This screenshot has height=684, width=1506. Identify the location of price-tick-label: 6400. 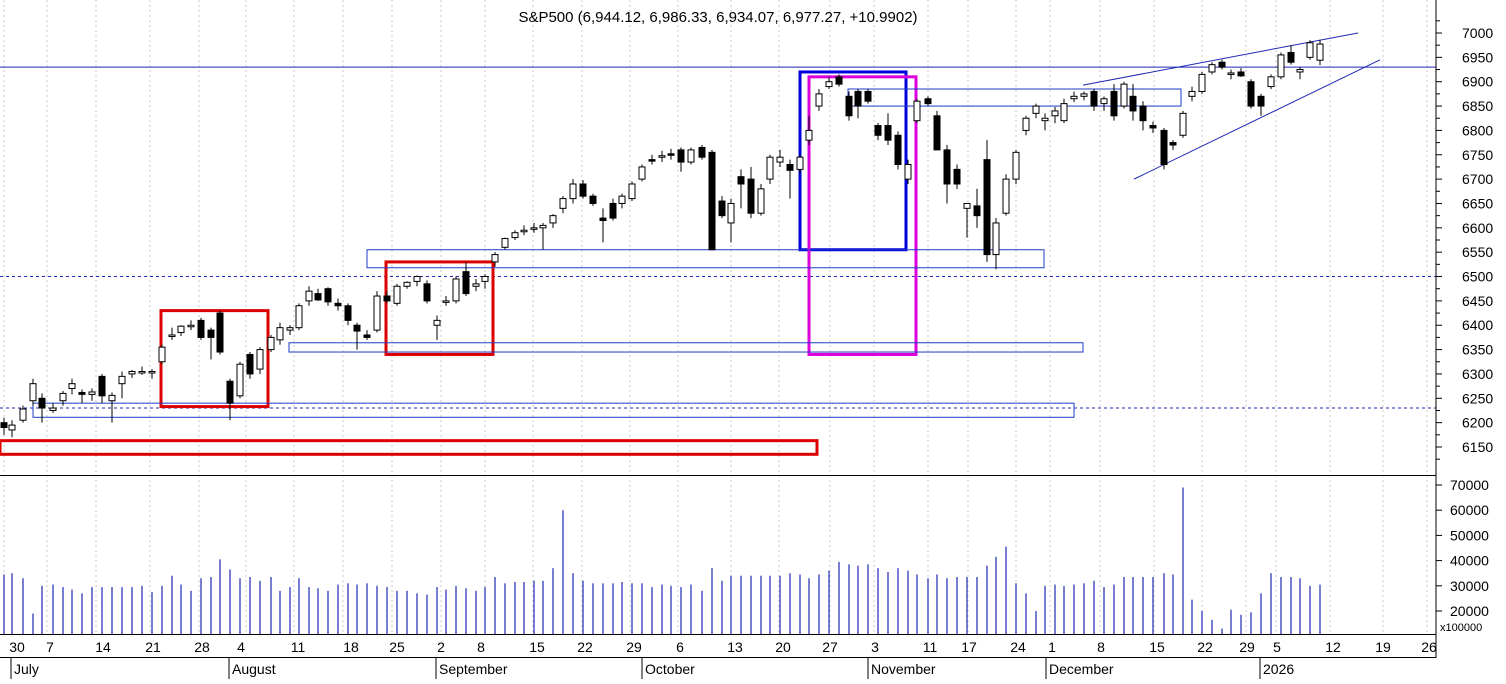
(1477, 325).